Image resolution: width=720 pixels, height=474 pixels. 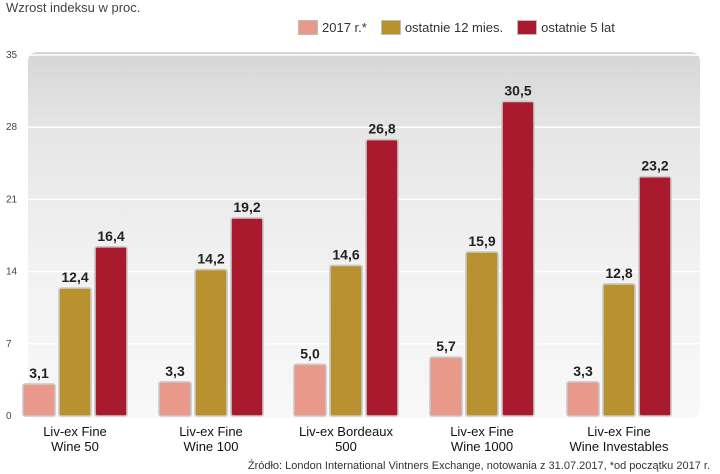 What do you see at coordinates (73, 7) in the screenshot?
I see `chart-subtitle: Wzrost indeksu w proc.` at bounding box center [73, 7].